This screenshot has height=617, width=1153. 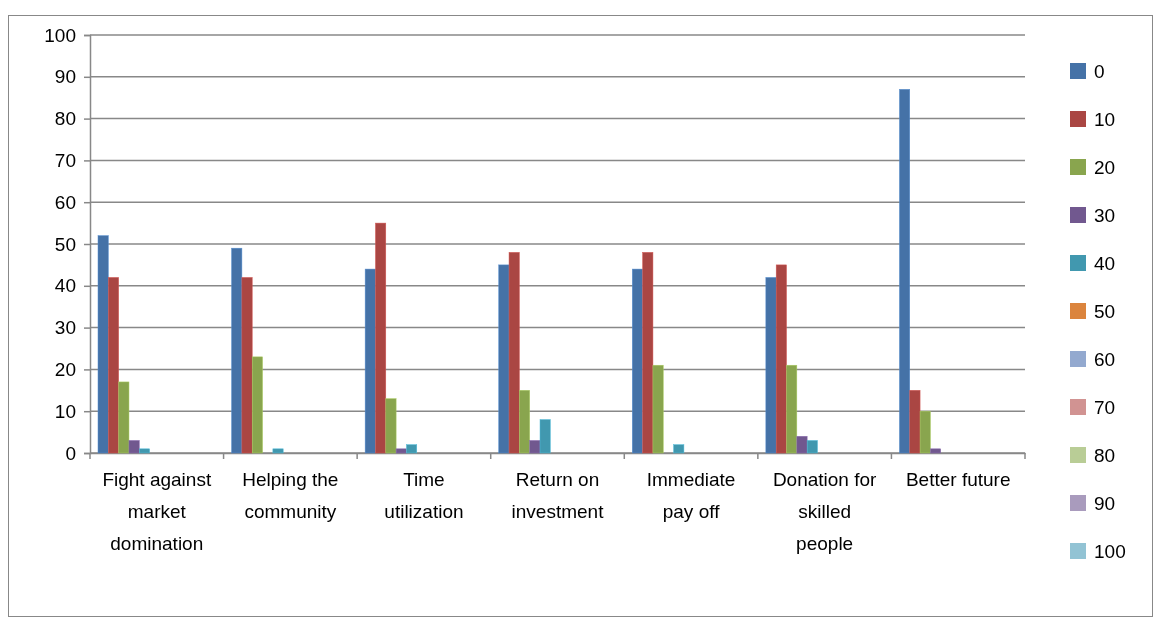 I want to click on legend-label: 80, so click(x=1105, y=455).